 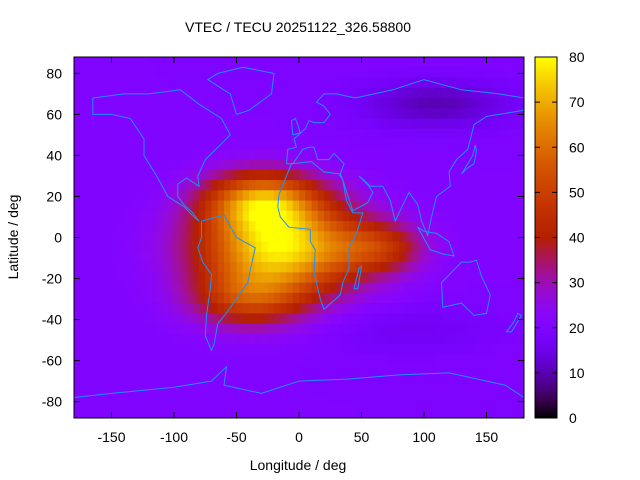 I want to click on coastline-uk, so click(x=295, y=126).